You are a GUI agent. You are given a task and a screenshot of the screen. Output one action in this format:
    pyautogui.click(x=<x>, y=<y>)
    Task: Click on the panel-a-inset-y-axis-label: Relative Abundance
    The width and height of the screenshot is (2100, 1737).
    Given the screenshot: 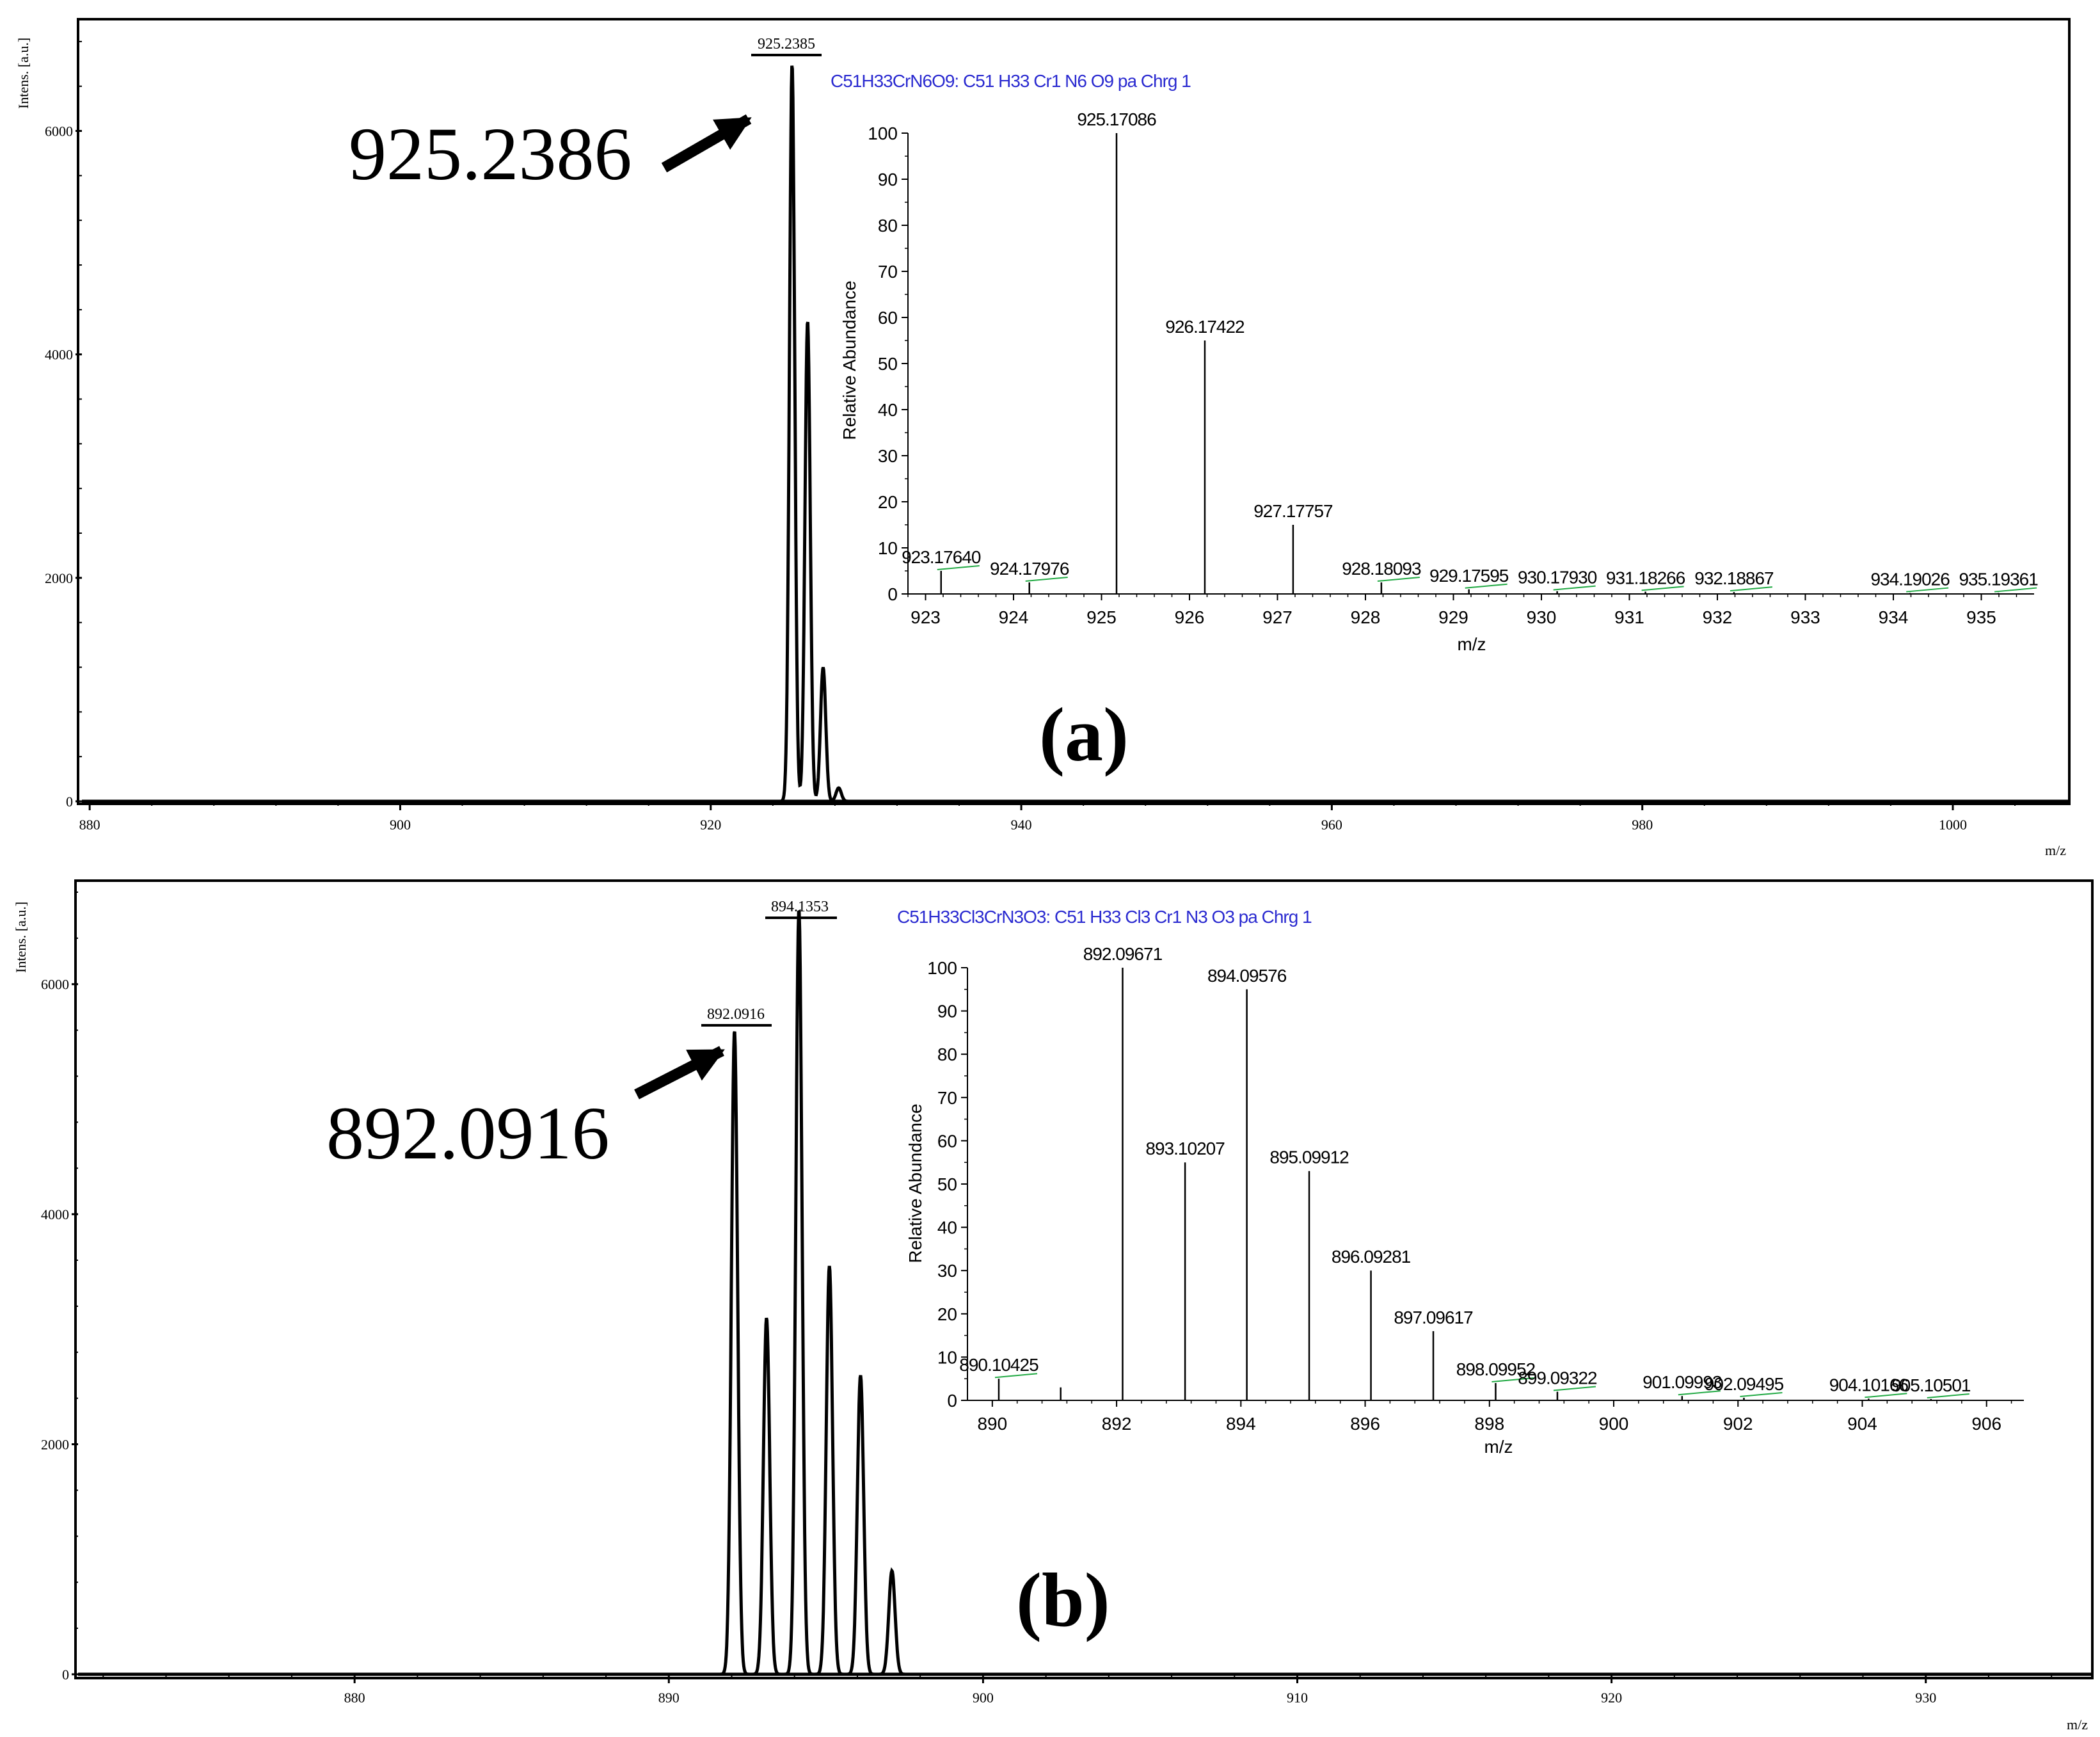 What is the action you would take?
    pyautogui.click(x=849, y=360)
    